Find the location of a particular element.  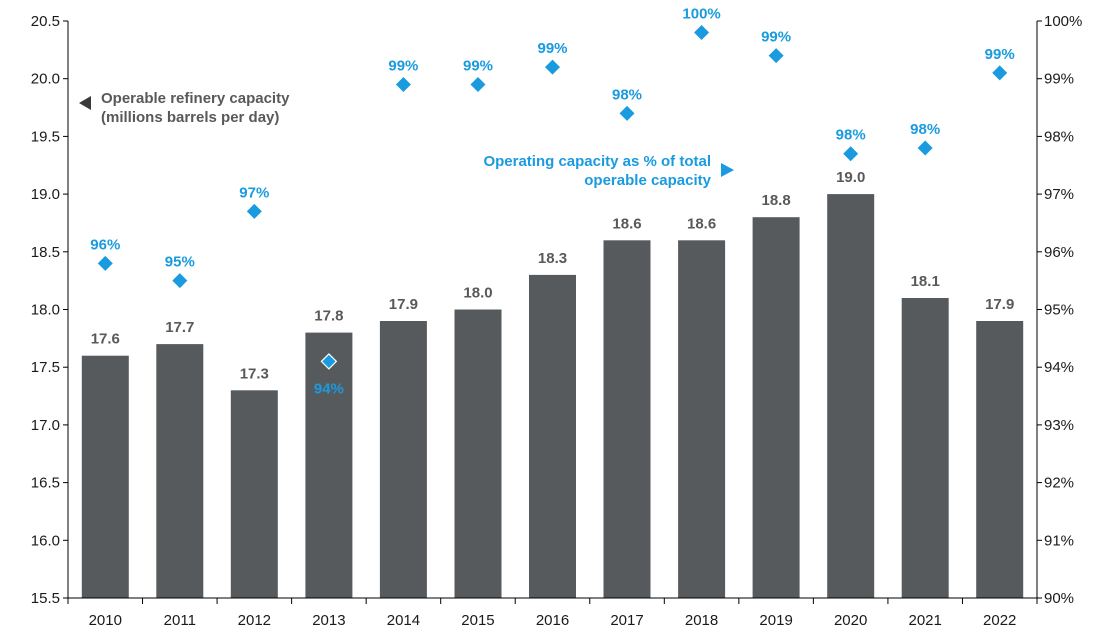

y-left-tick-label: 20.5 is located at coordinates (45, 21).